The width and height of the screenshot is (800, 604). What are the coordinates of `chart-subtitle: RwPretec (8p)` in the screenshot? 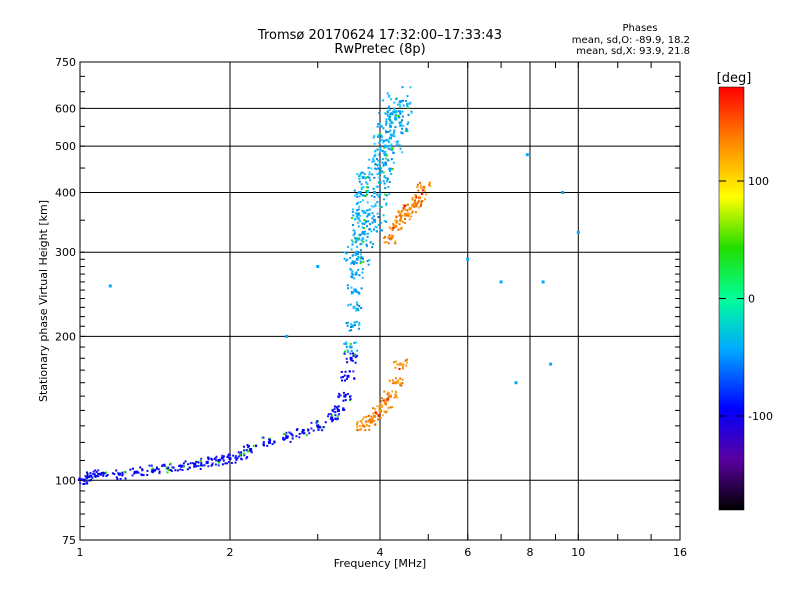 It's located at (379, 49).